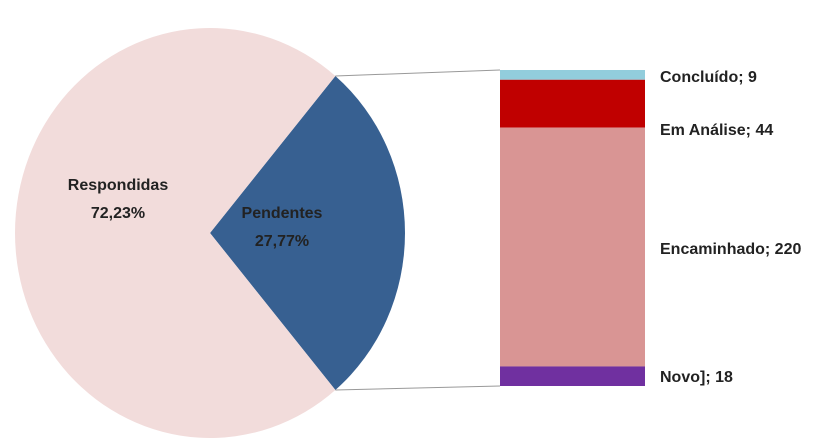  Describe the element at coordinates (282, 213) in the screenshot. I see `slice-label: Pendentes` at that location.